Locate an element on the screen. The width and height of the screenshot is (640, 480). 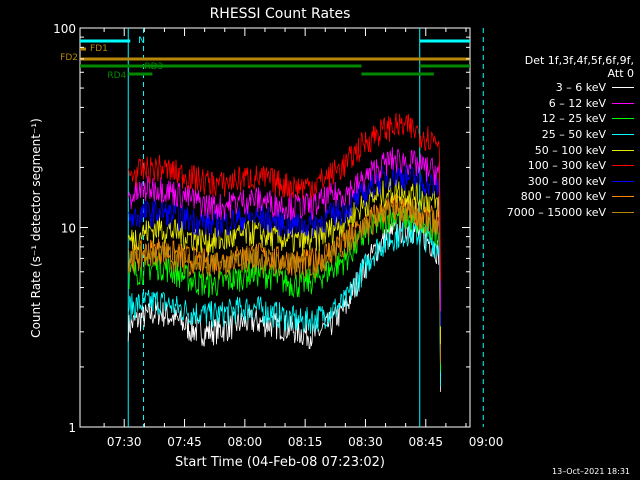
marker-label: RD3 is located at coordinates (153, 67).